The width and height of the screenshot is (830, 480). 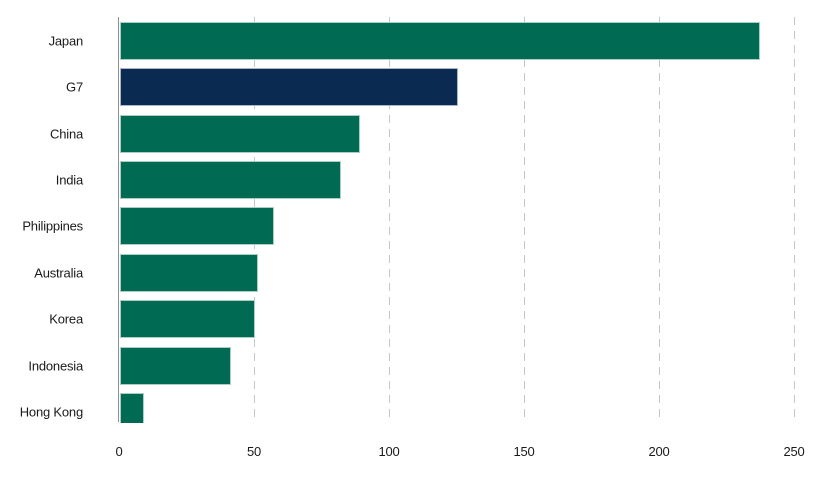 I want to click on x-tick-label: 50, so click(x=254, y=451).